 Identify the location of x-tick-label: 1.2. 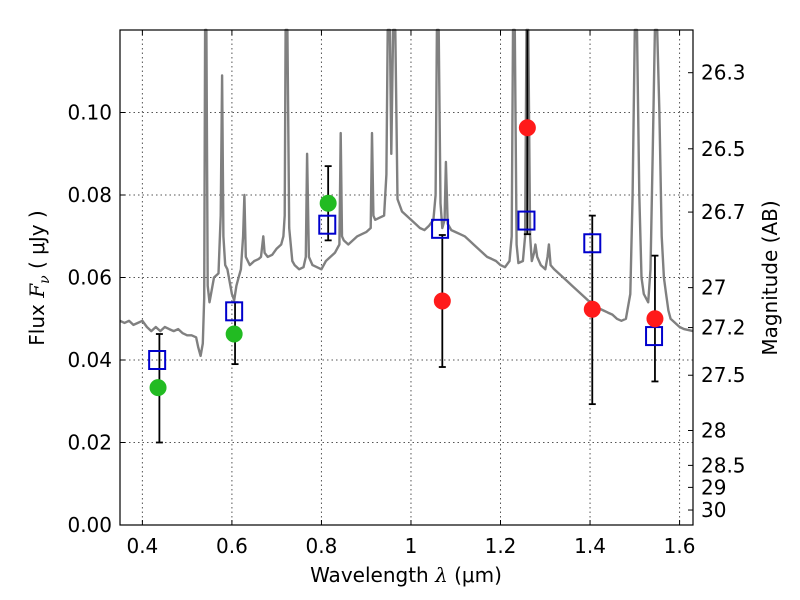
(501, 546).